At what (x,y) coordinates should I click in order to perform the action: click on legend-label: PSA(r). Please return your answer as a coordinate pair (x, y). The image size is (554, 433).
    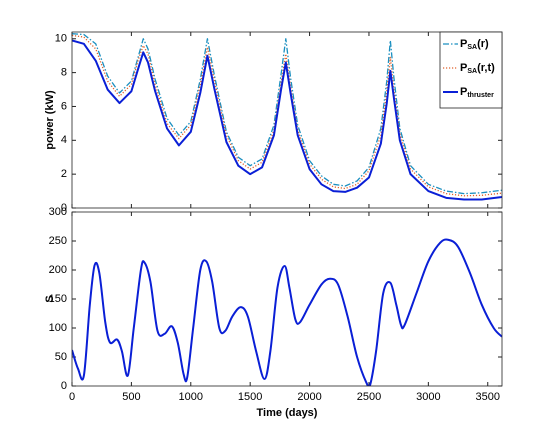
    Looking at the image, I should click on (474, 44).